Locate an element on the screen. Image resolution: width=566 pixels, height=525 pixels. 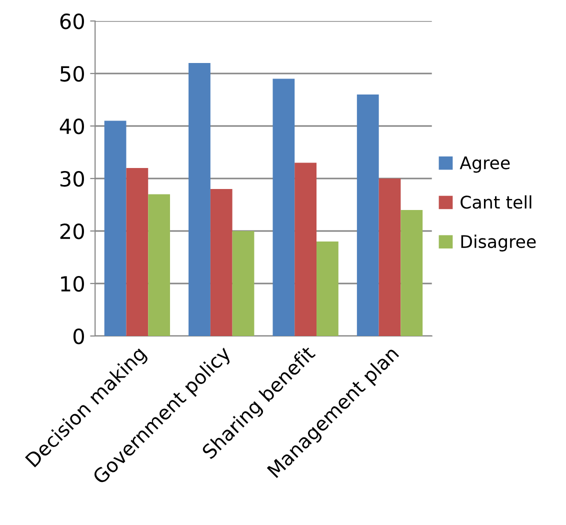
y-tick-label: 60 is located at coordinates (72, 21).